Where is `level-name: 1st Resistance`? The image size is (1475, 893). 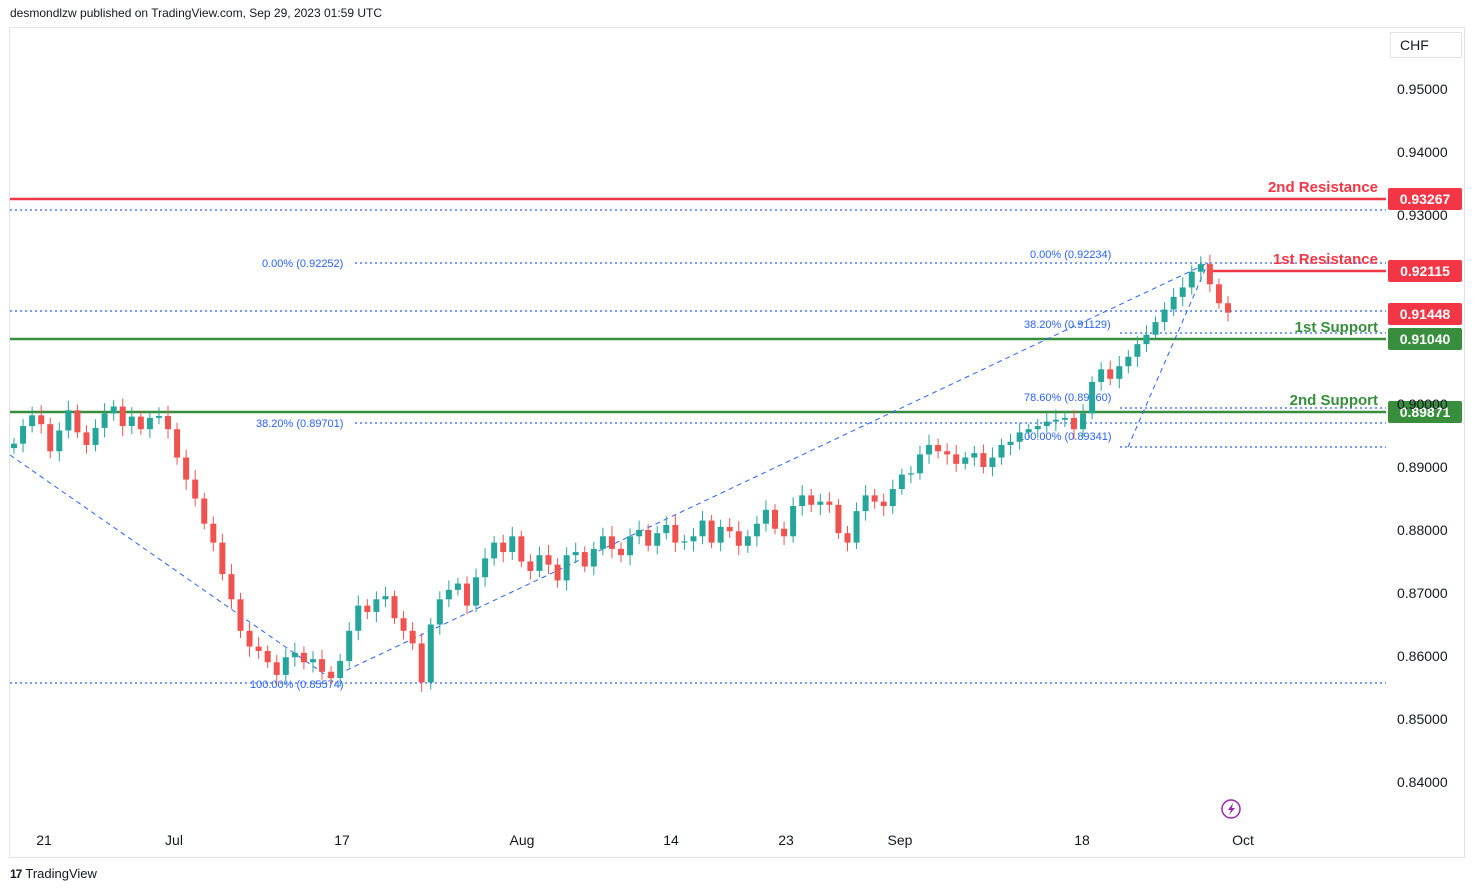
level-name: 1st Resistance is located at coordinates (1325, 259).